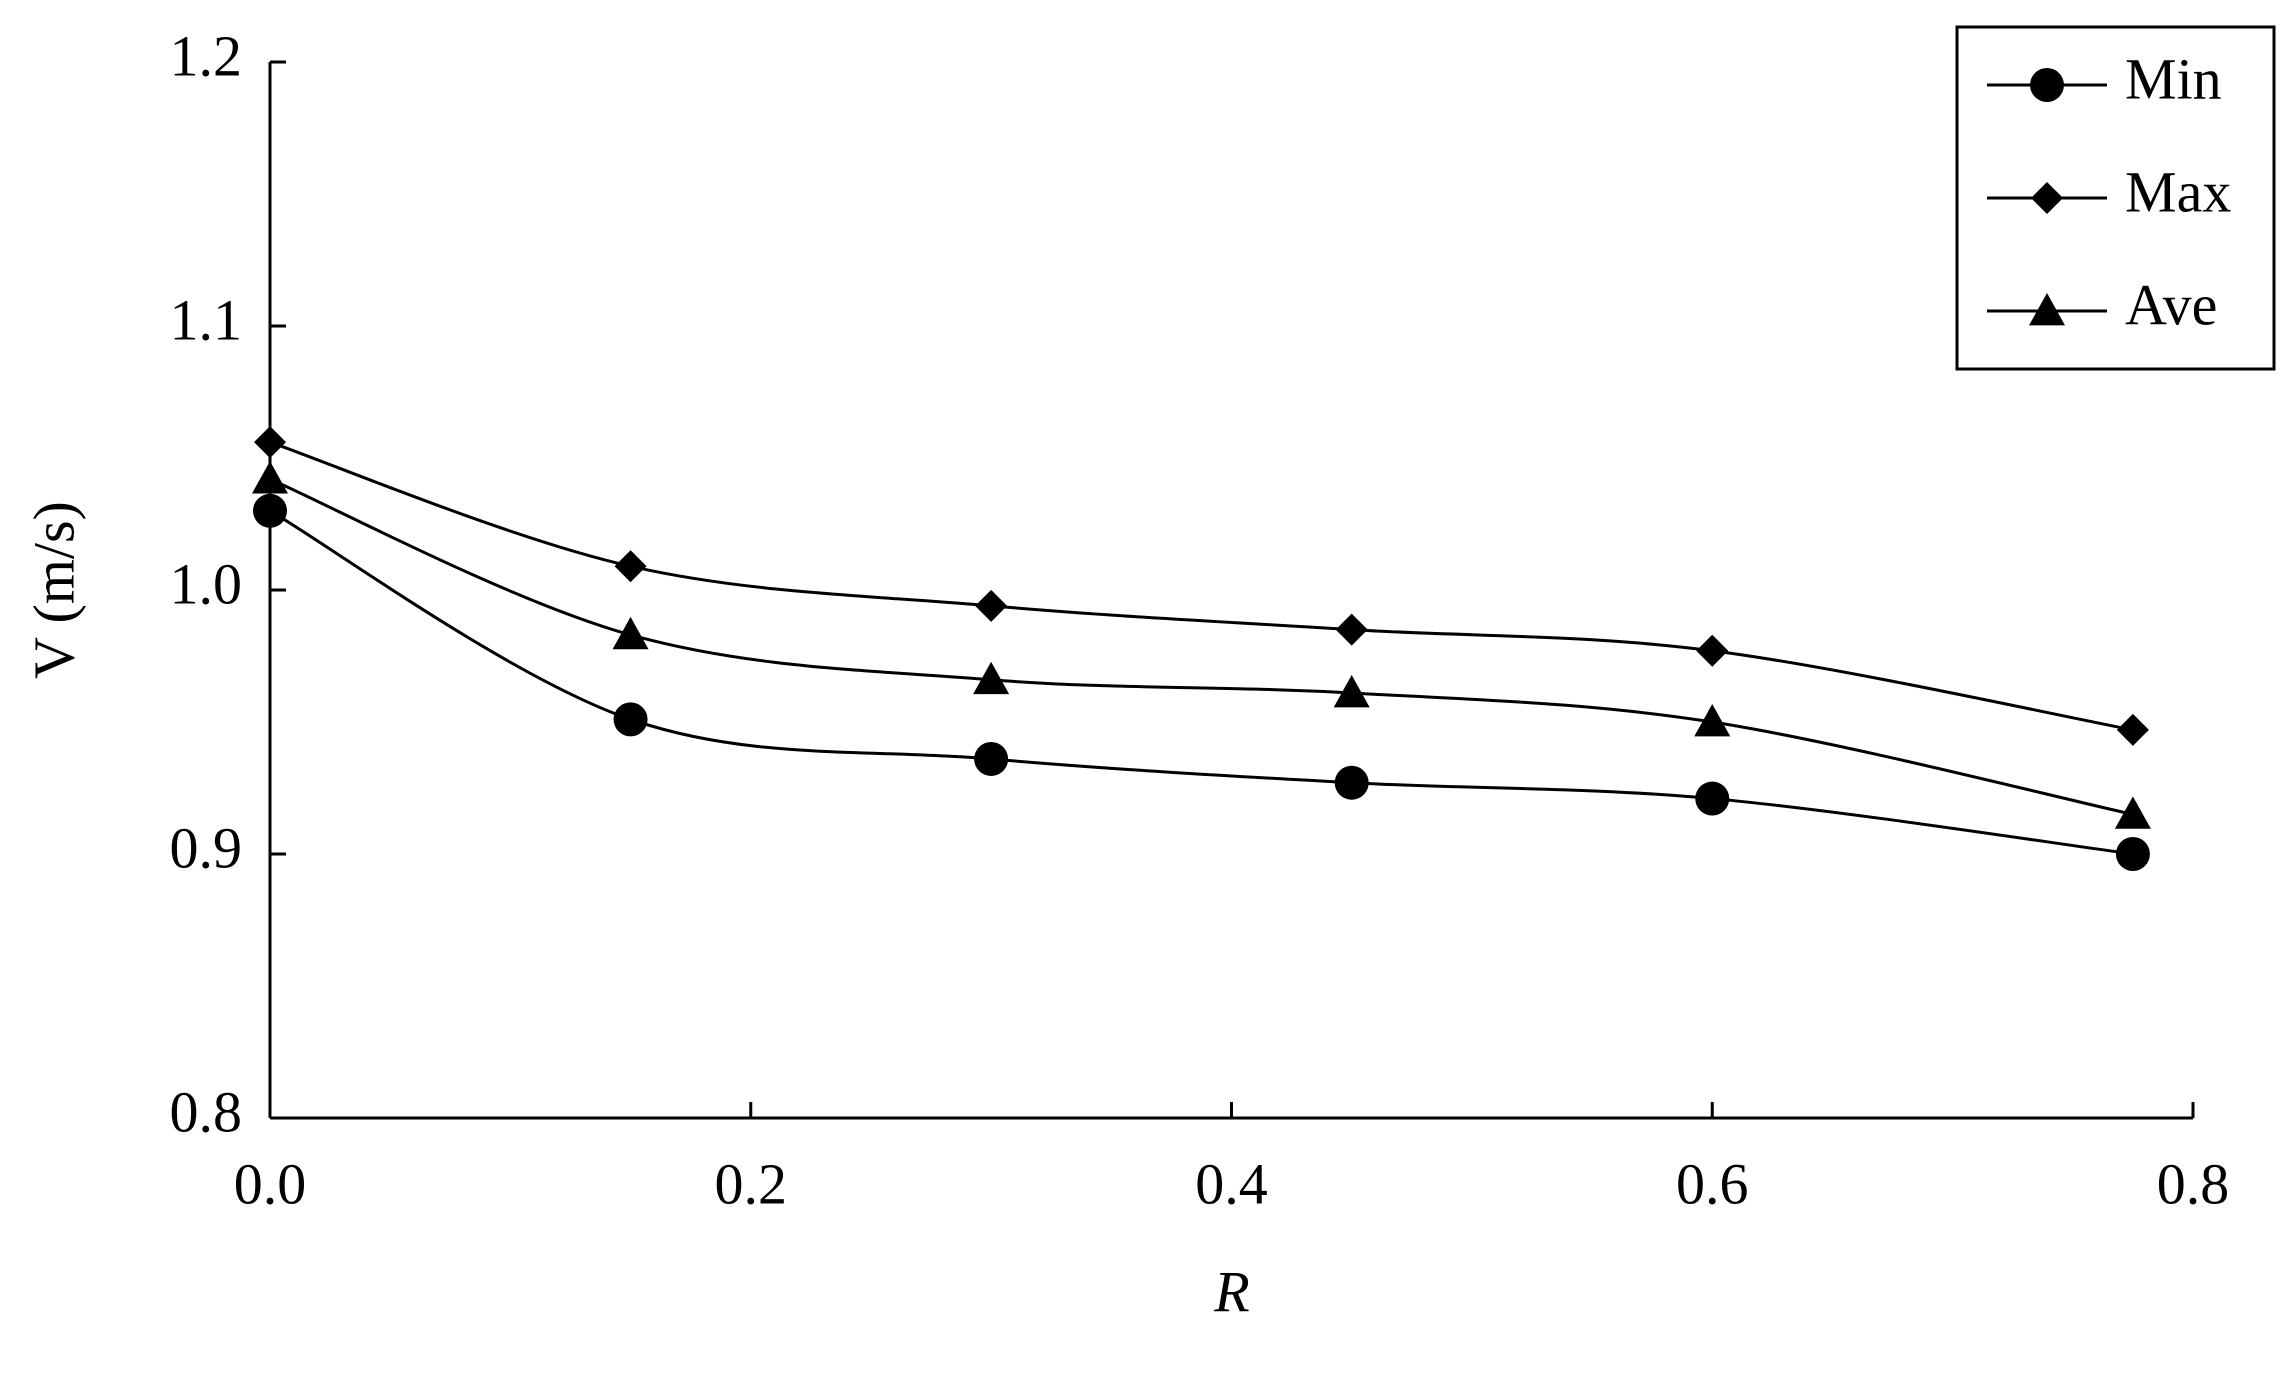 The image size is (2296, 1375). I want to click on y-tick-label: 1.2, so click(206, 55).